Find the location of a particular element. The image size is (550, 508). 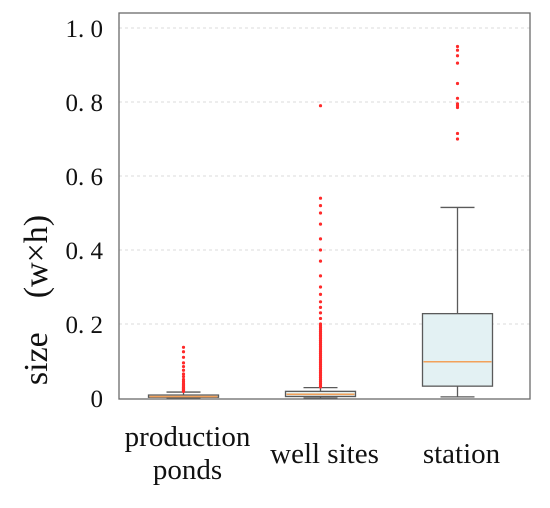

x-tick-label-line: ponds is located at coordinates (187, 470).